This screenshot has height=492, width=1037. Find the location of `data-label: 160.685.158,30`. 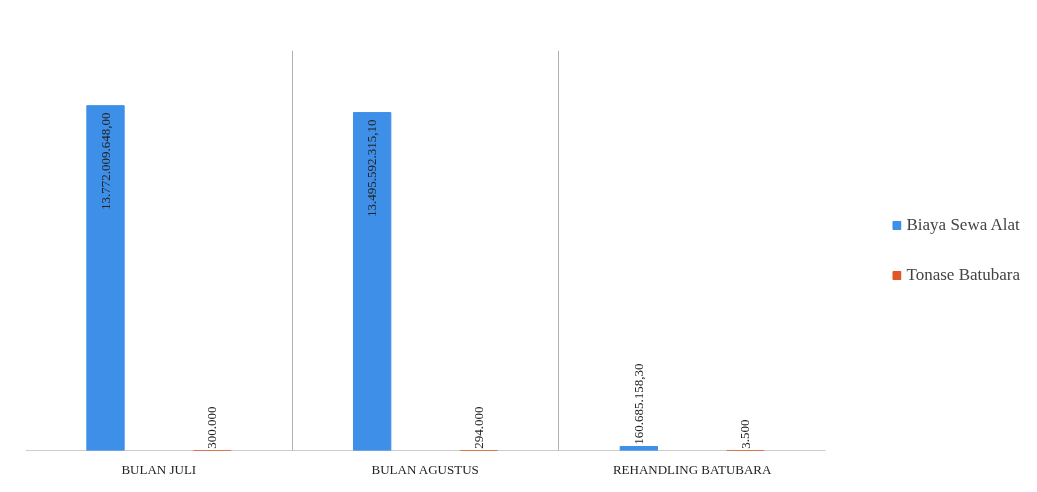

data-label: 160.685.158,30 is located at coordinates (638, 404).